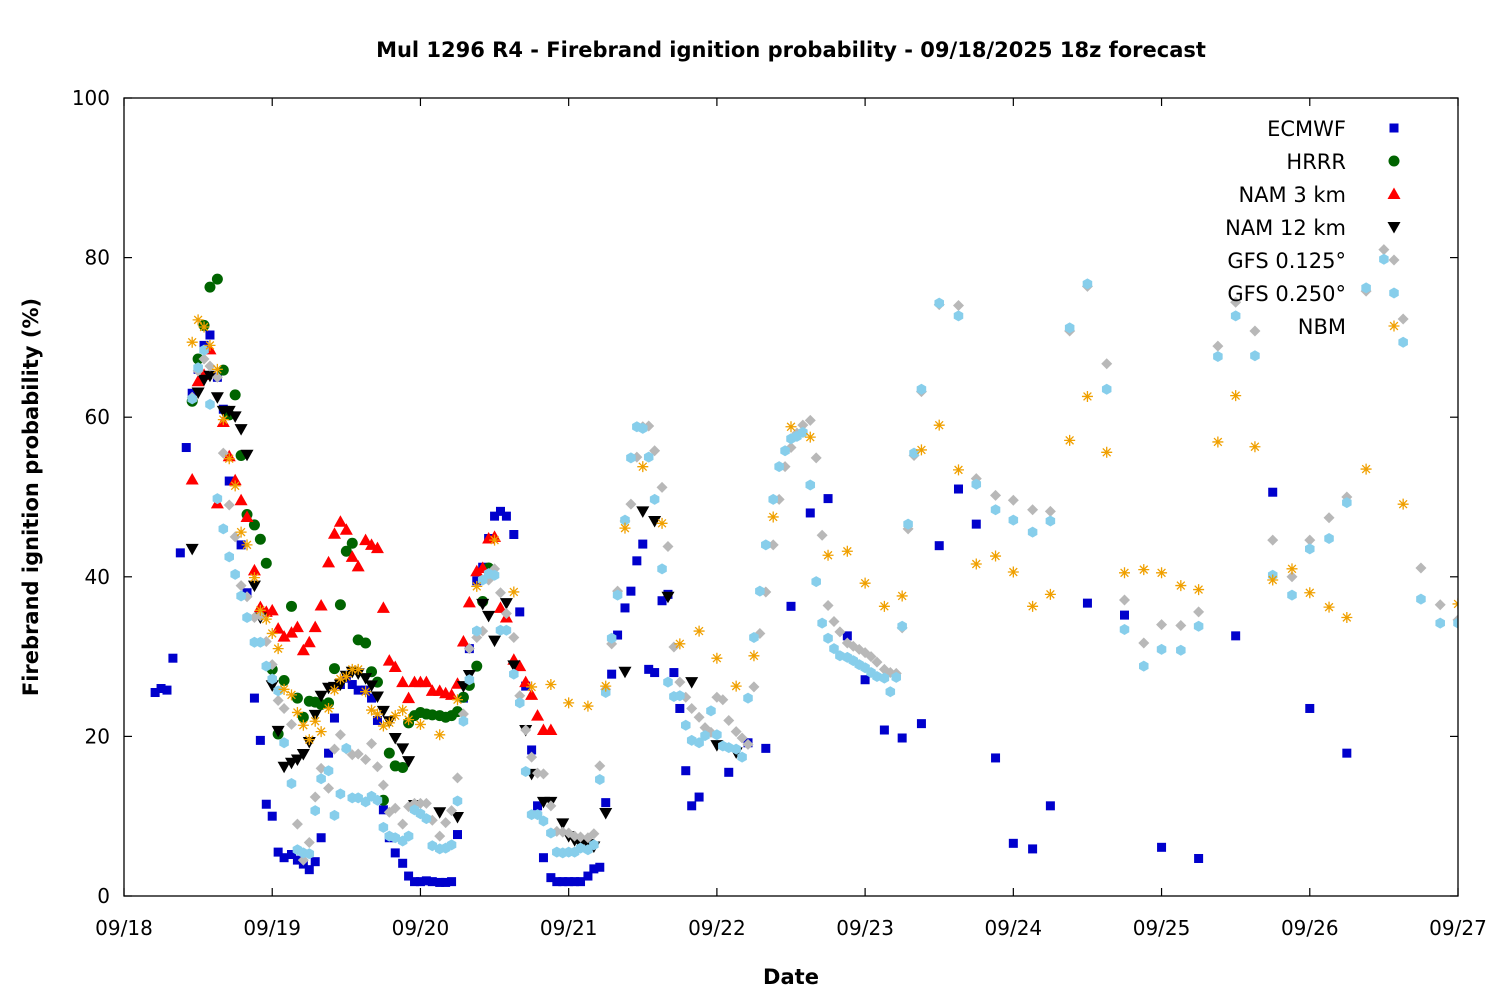 The height and width of the screenshot is (1000, 1500). What do you see at coordinates (97, 258) in the screenshot?
I see `y-tick-label: 80` at bounding box center [97, 258].